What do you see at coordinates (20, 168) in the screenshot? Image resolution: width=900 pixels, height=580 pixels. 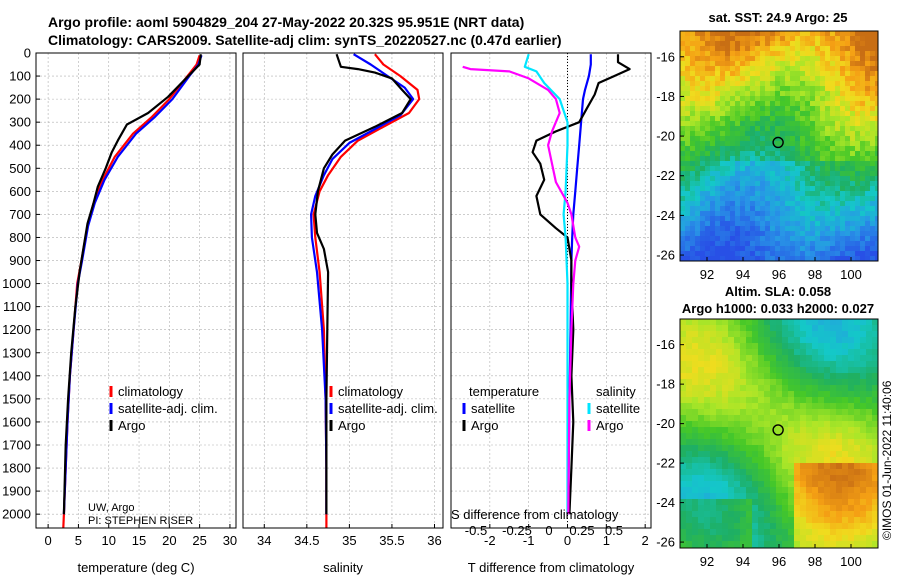 I see `y-tick-label: 500` at bounding box center [20, 168].